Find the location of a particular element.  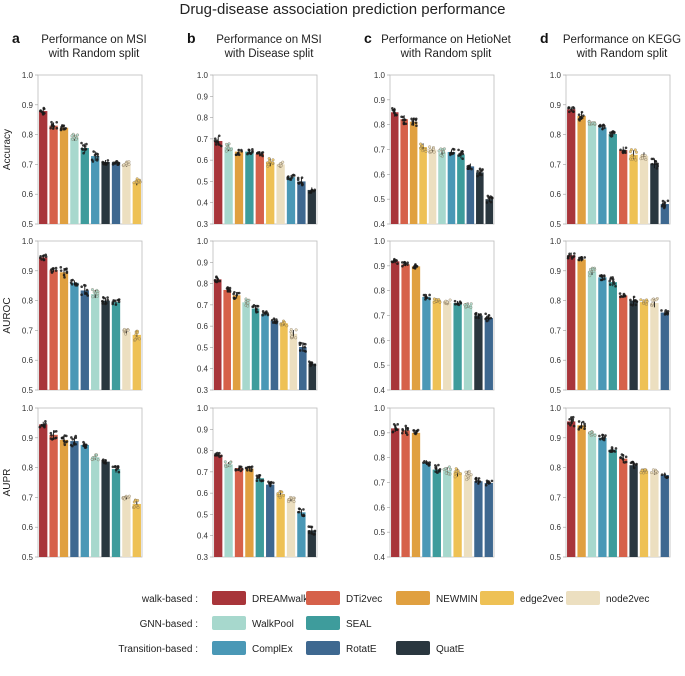

y-tick-label: 0.9 is located at coordinates (203, 262).